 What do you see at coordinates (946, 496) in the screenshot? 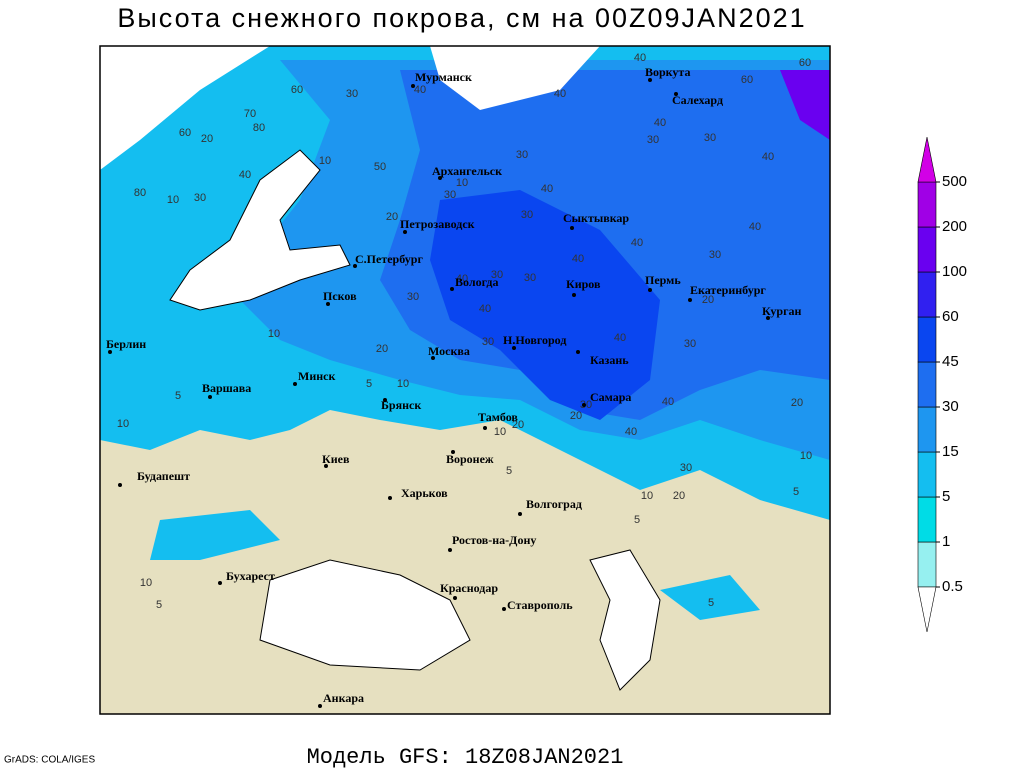
I see `colorbar-label: 5` at bounding box center [946, 496].